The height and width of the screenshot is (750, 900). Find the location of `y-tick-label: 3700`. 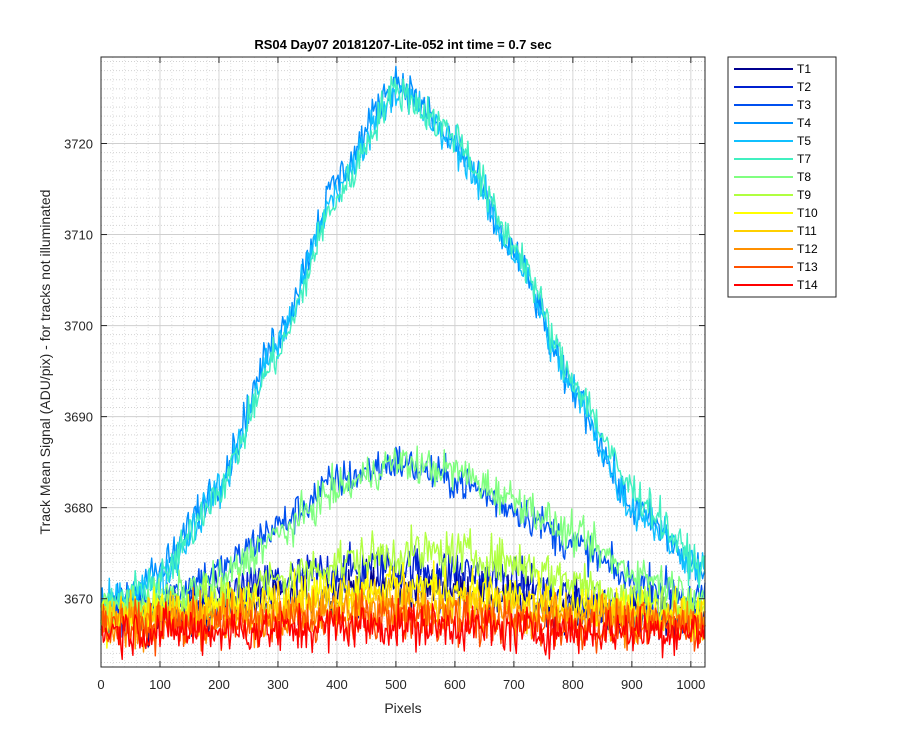

y-tick-label: 3700 is located at coordinates (78, 326).